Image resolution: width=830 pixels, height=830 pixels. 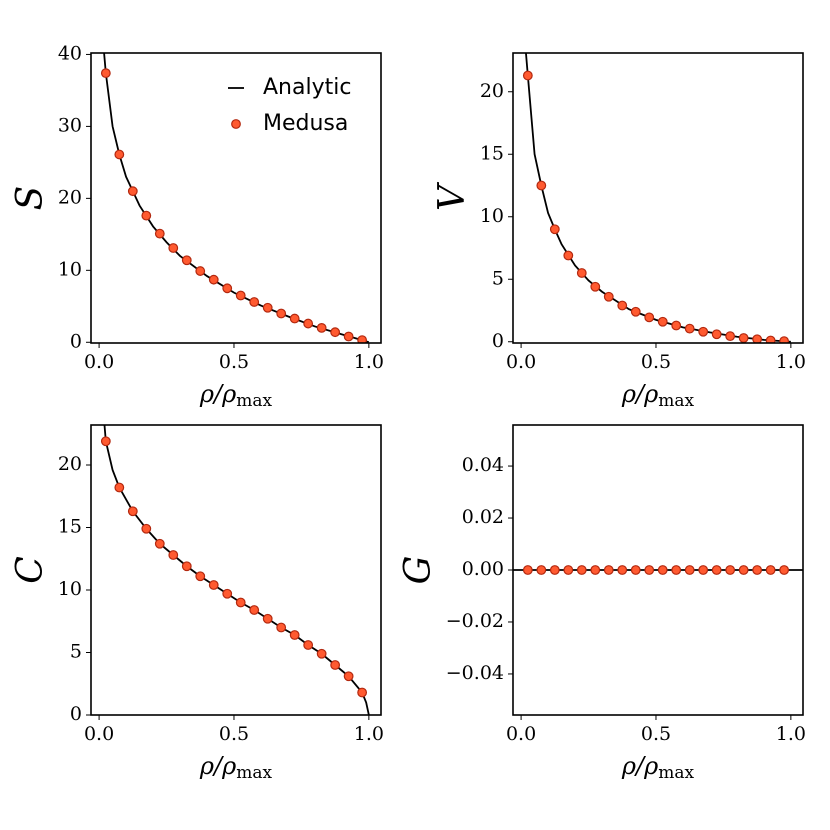 I want to click on y-axis-label: G, so click(x=418, y=570).